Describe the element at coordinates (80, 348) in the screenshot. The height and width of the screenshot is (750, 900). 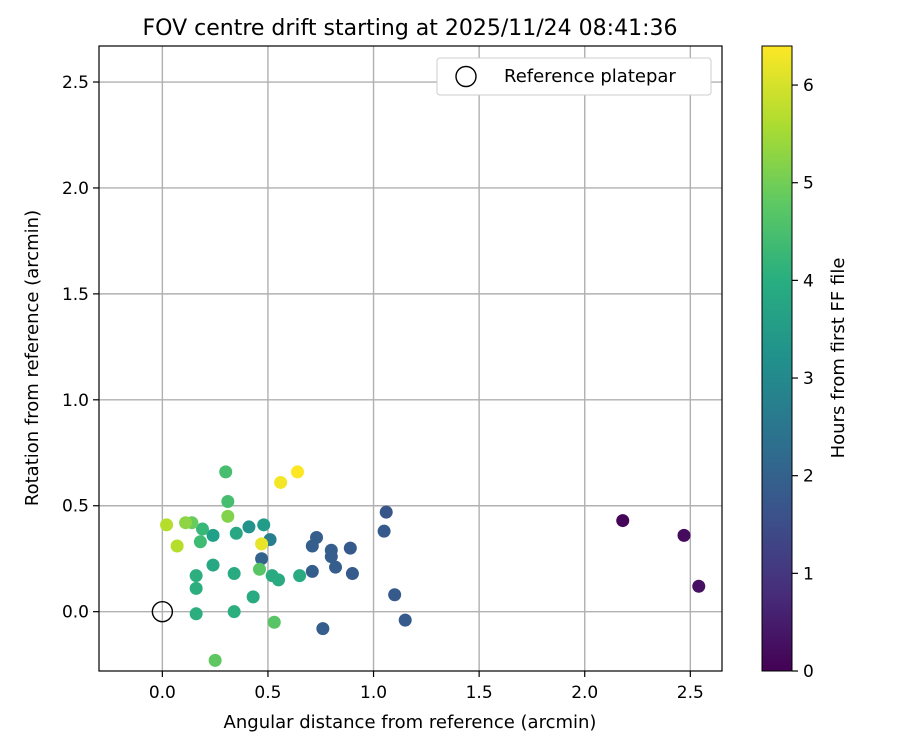
I see `y-axis-ticks: 0.0 0.5 1.0 1.5 2.0 2.5` at that location.